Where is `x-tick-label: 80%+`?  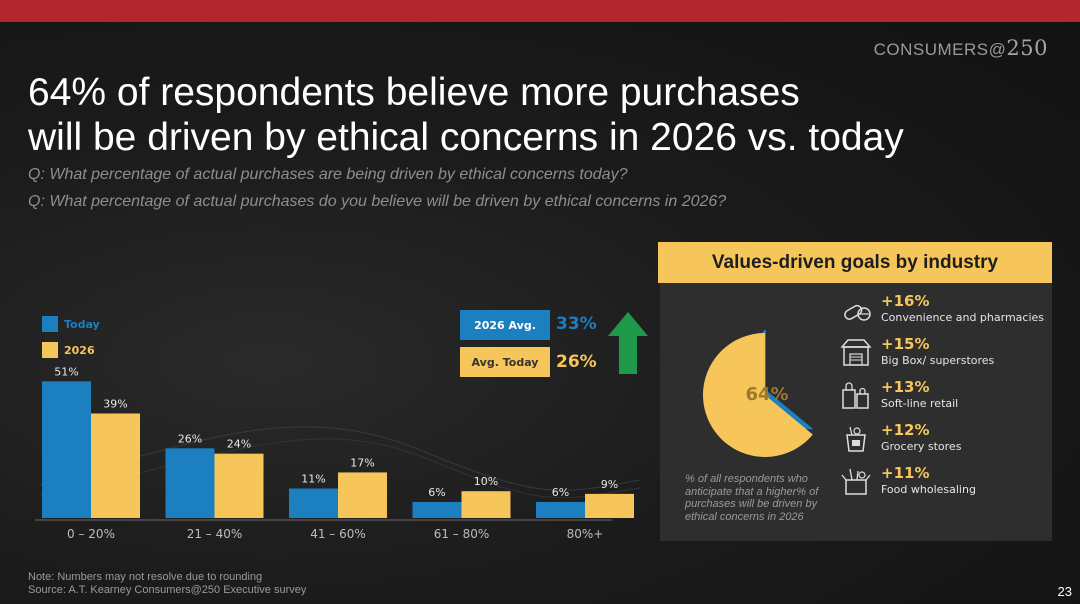
x-tick-label: 80%+ is located at coordinates (585, 534).